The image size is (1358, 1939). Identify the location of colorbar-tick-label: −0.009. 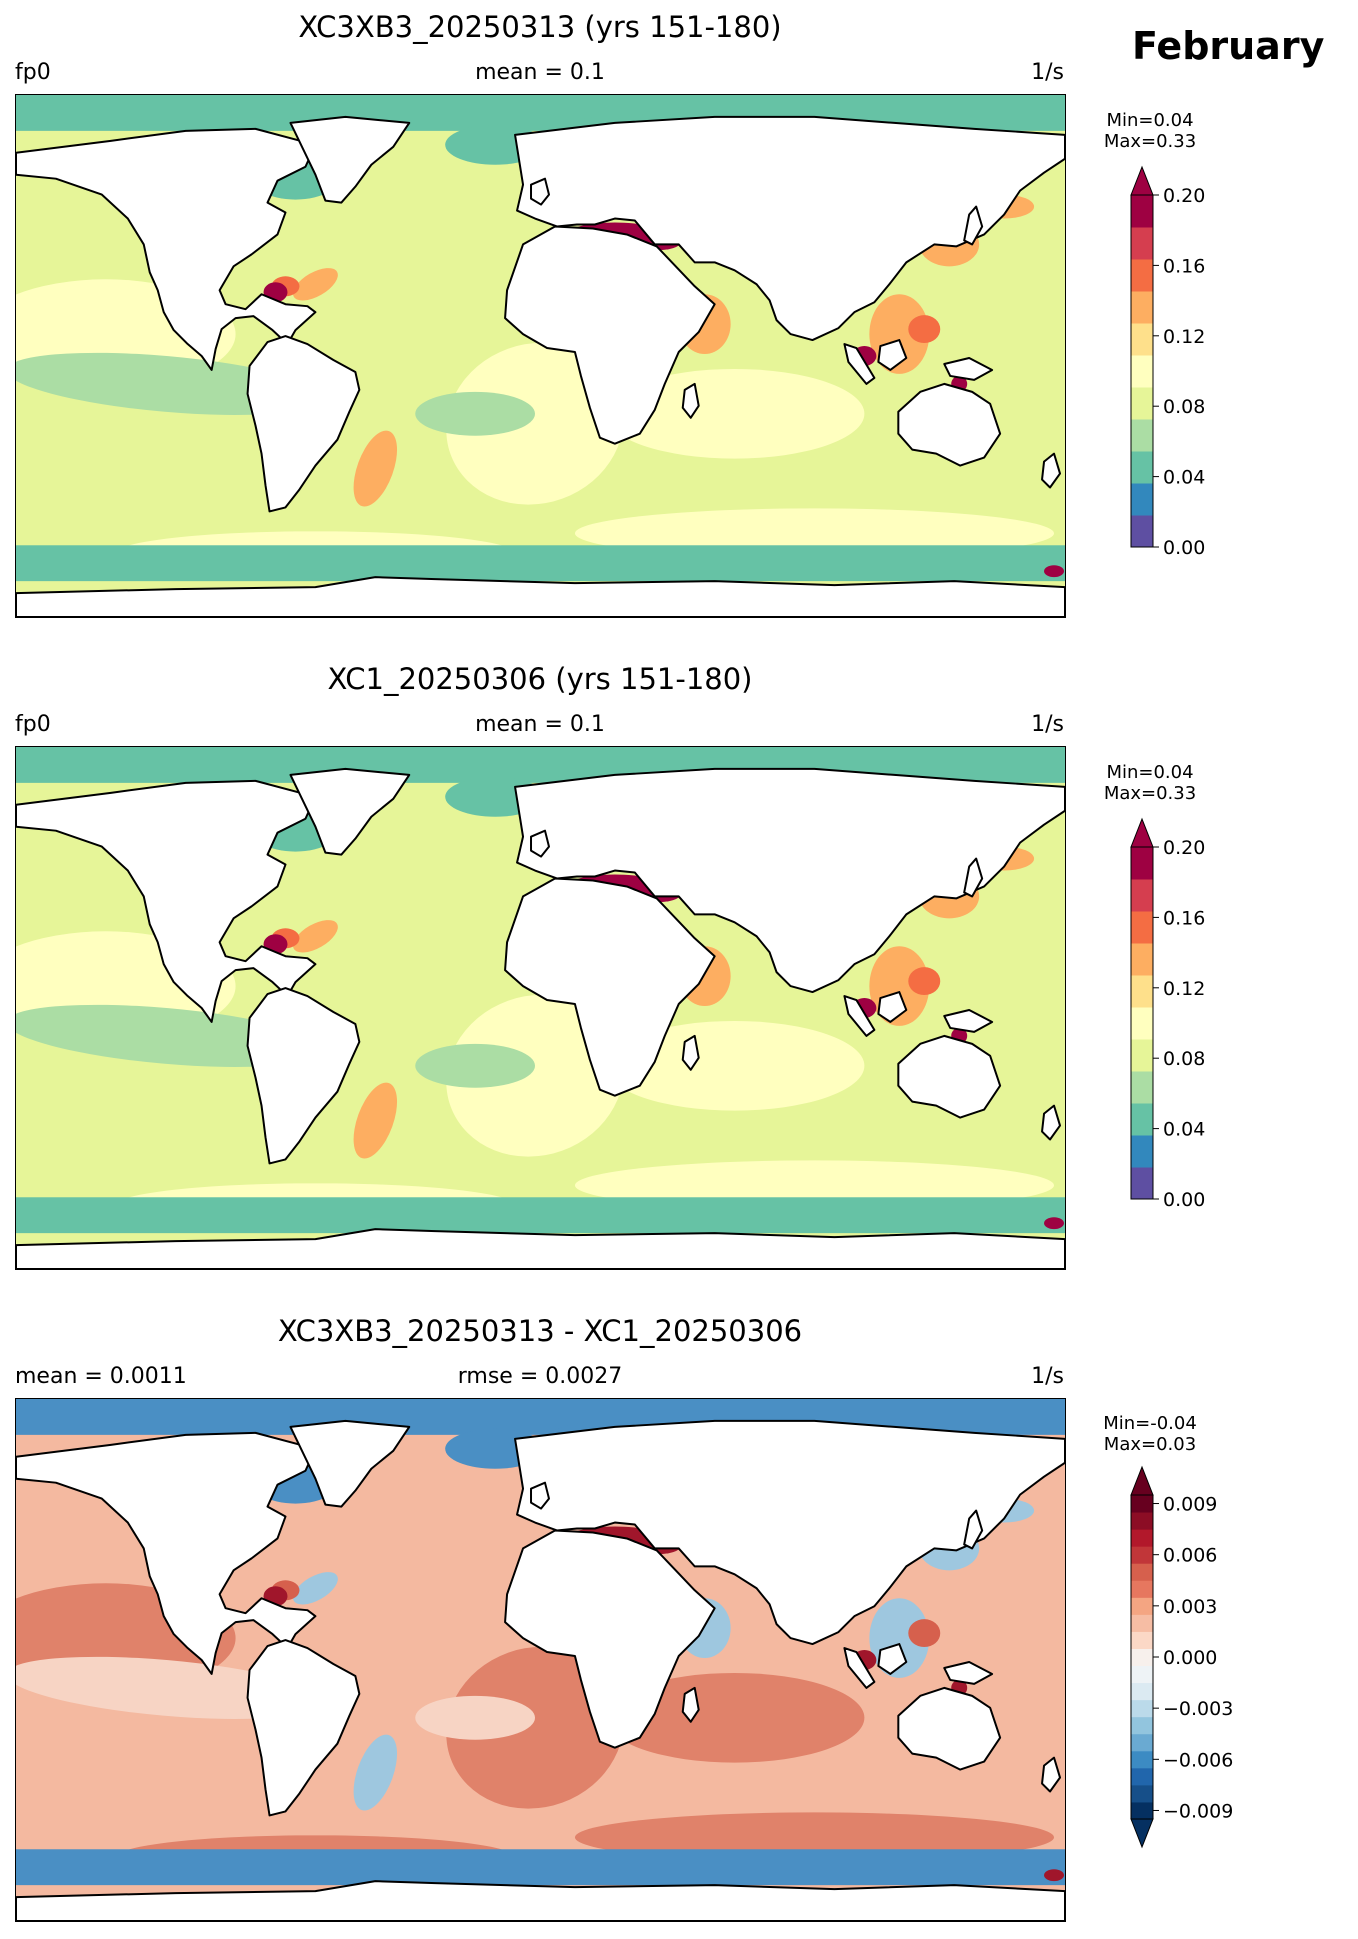
(1198, 1811).